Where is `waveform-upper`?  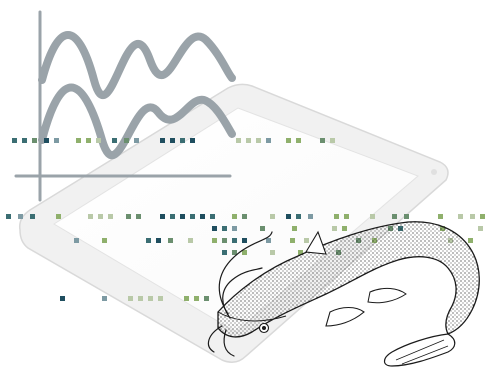 waveform-upper is located at coordinates (137, 65).